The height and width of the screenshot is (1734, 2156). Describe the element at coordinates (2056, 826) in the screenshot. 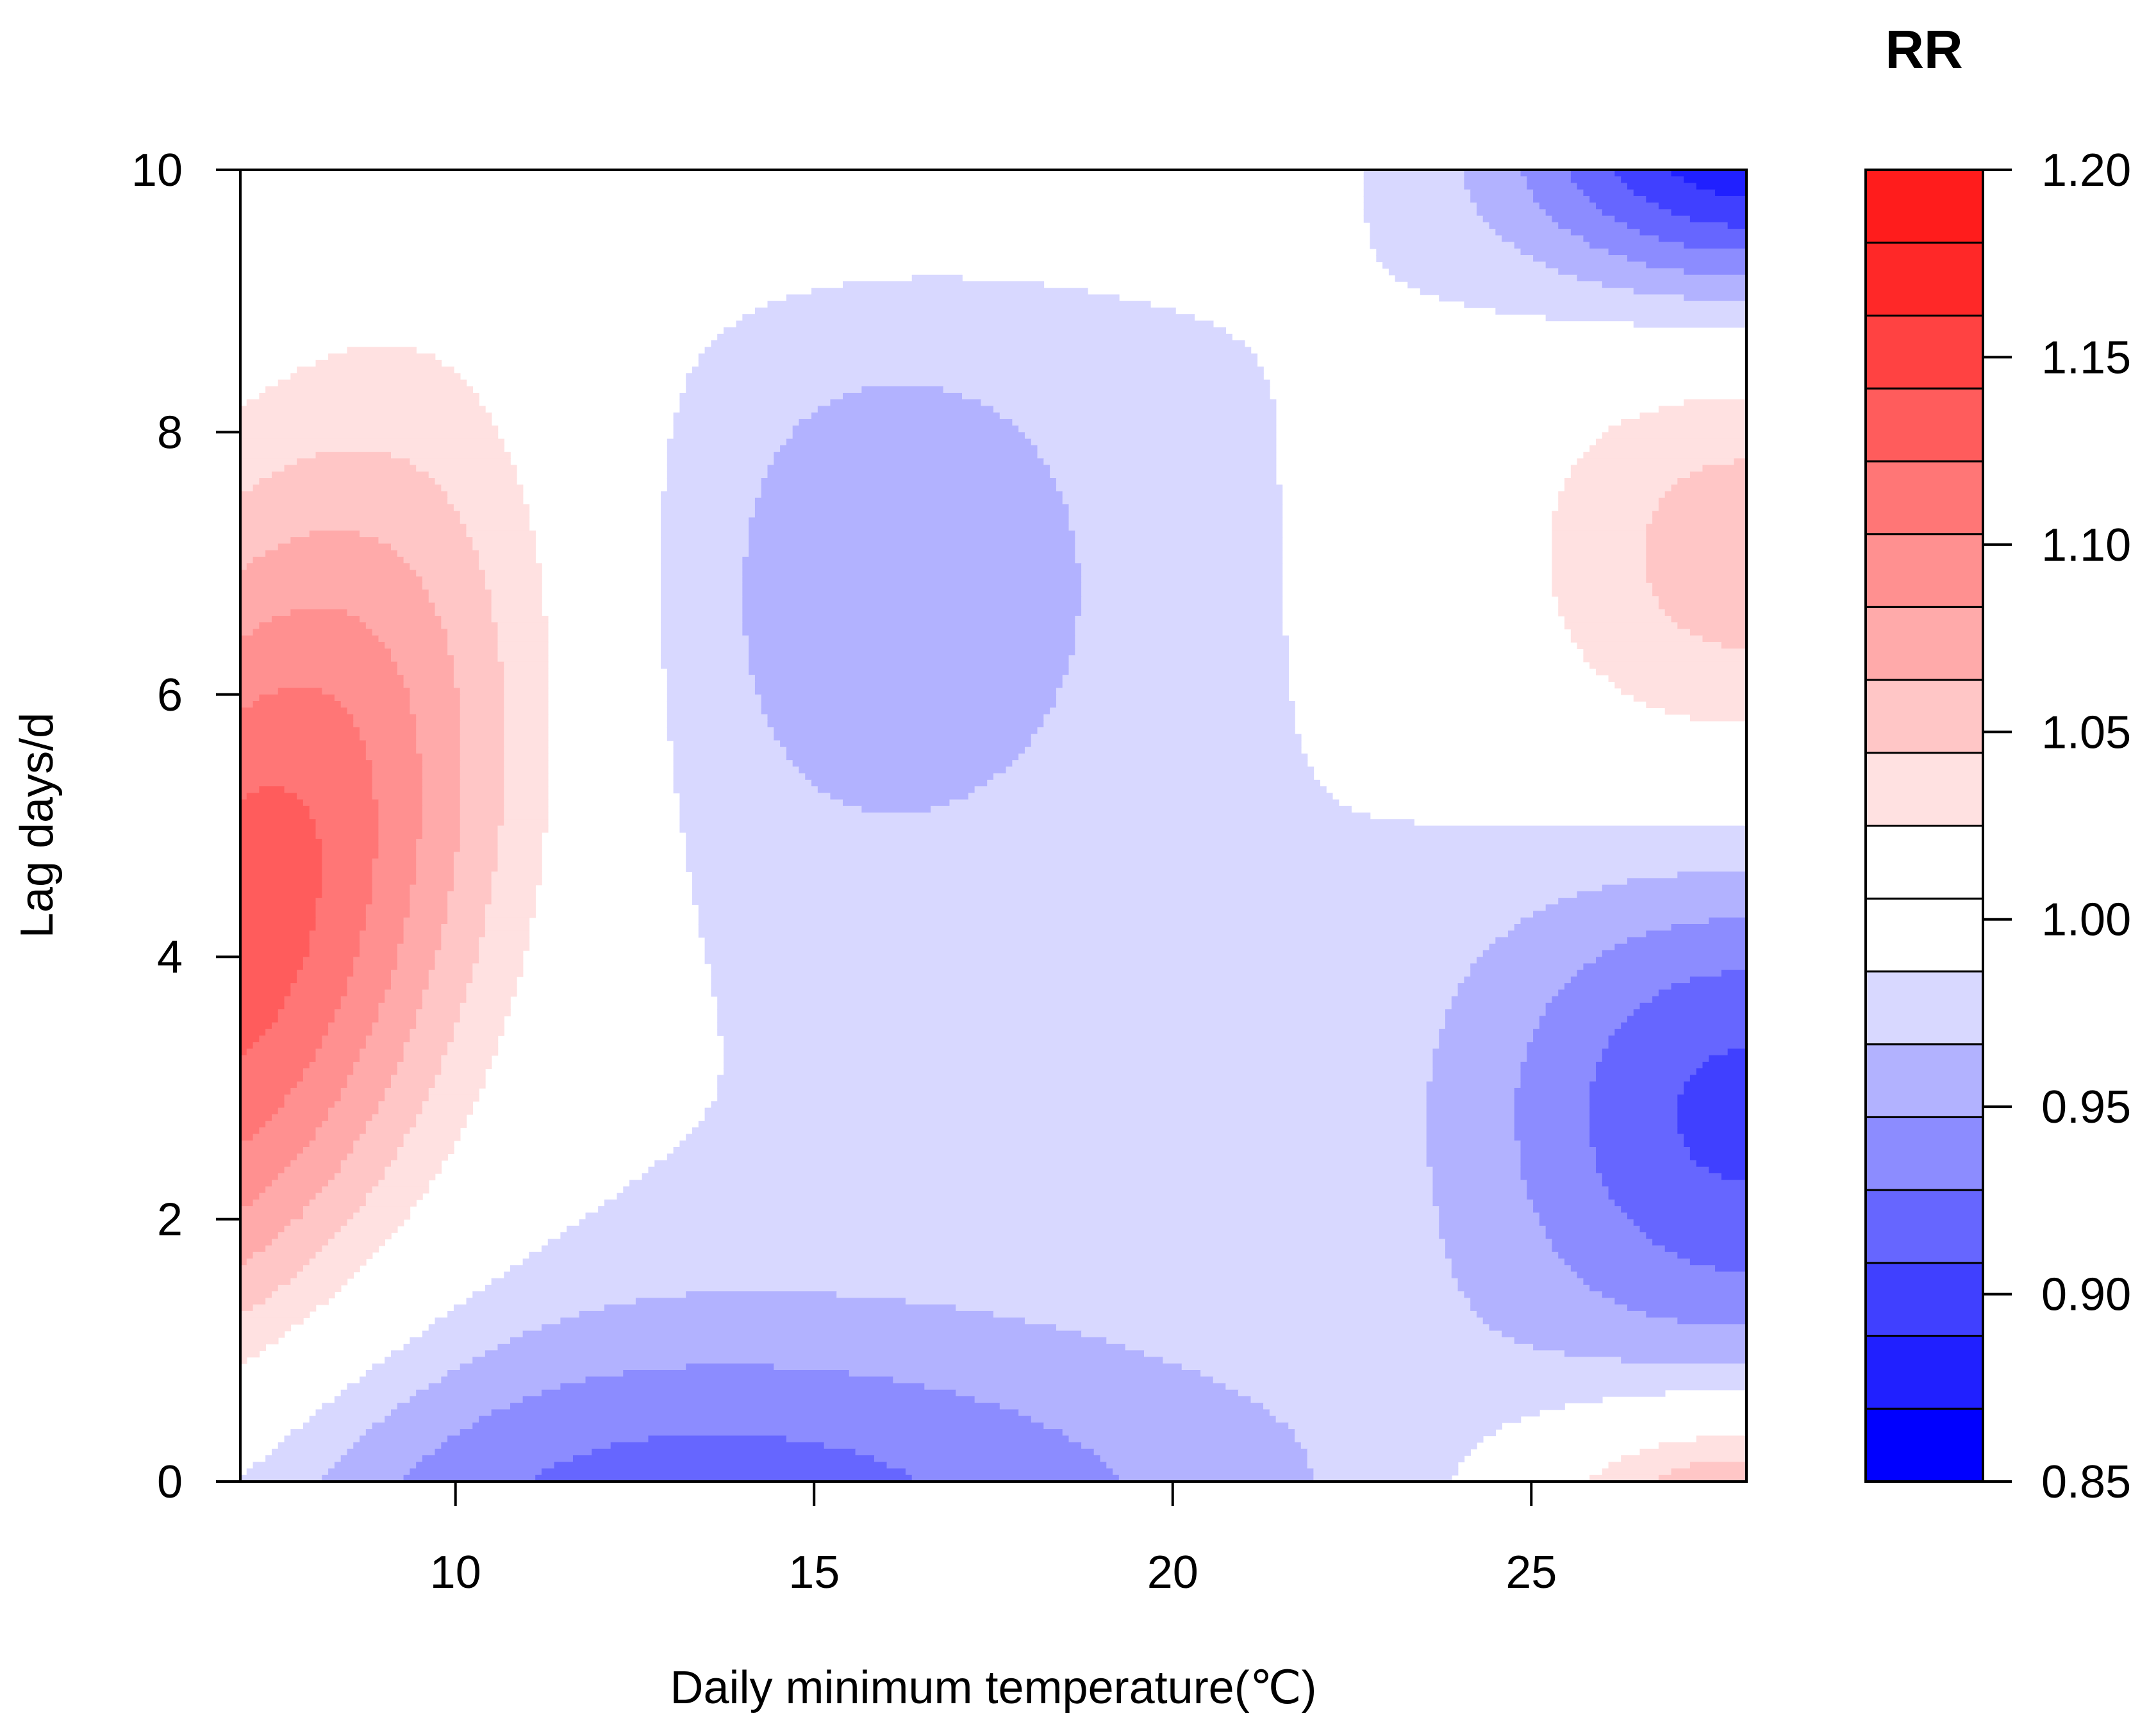

I see `legend-ticks: 0.85 0.90 0.95 1.00 1.05 1.10 1.15 1.20` at that location.